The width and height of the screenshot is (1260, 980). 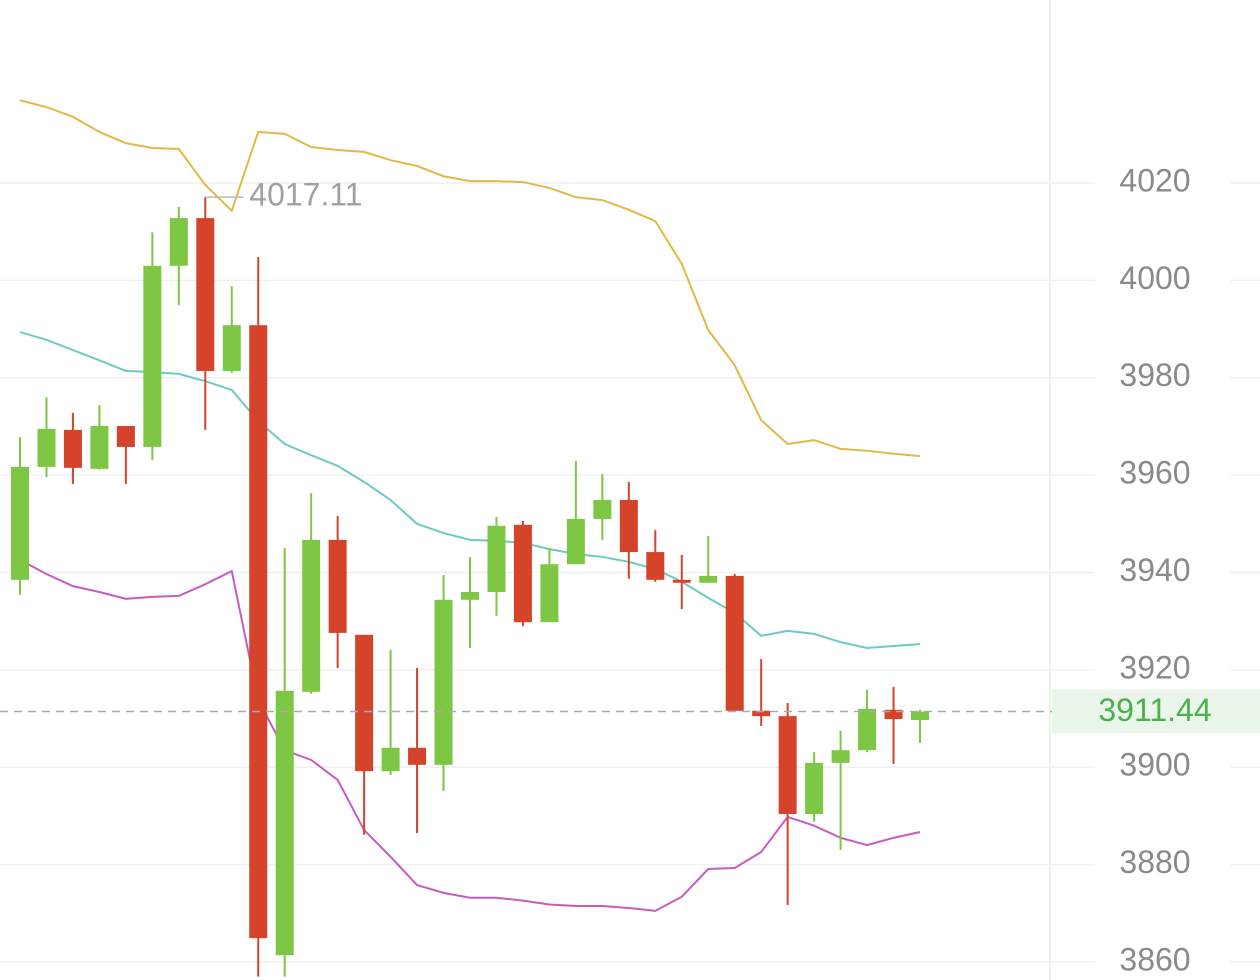 What do you see at coordinates (1154, 765) in the screenshot?
I see `y-tick-label: 3900` at bounding box center [1154, 765].